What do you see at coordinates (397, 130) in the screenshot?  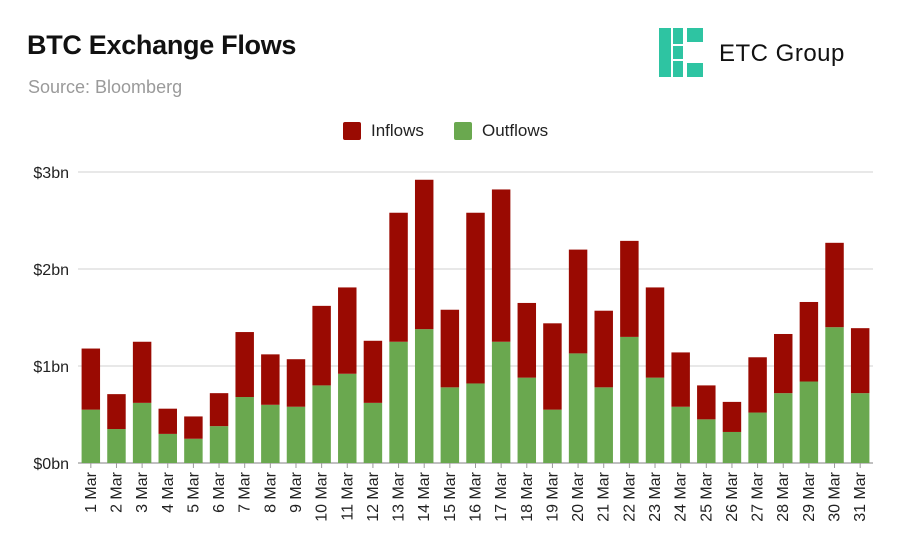 I see `legend-label-inflows: Inflows` at bounding box center [397, 130].